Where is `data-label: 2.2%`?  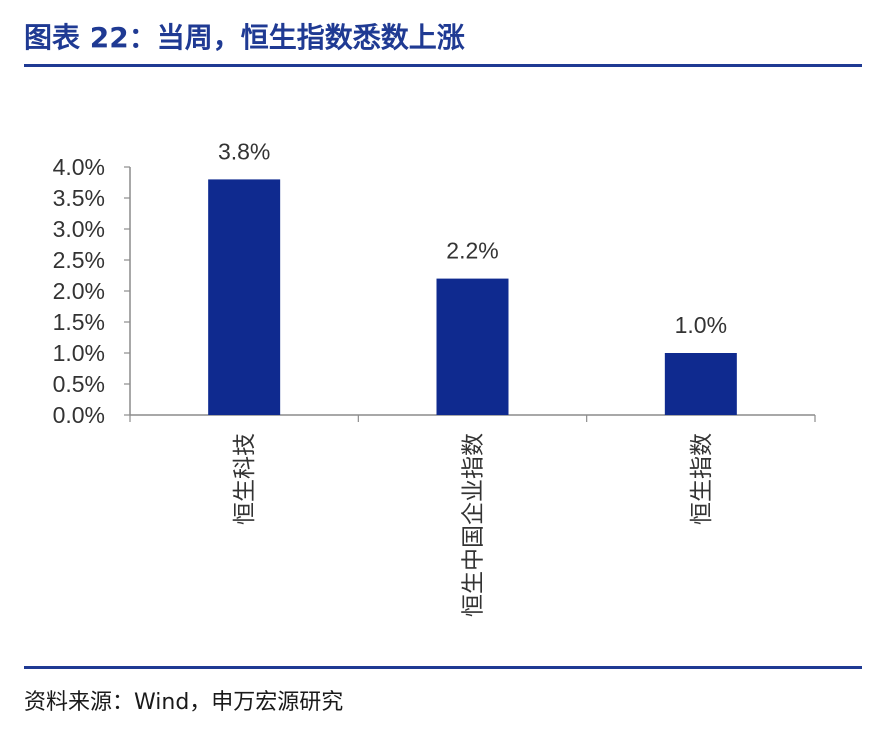
data-label: 2.2% is located at coordinates (472, 251).